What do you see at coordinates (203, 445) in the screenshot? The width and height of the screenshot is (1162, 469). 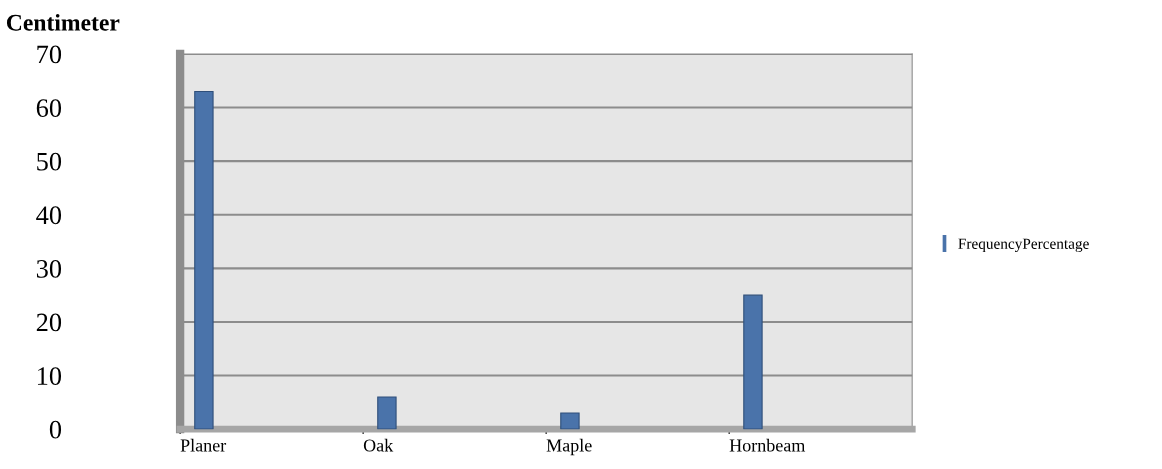 I see `x-tick-label: Planer` at bounding box center [203, 445].